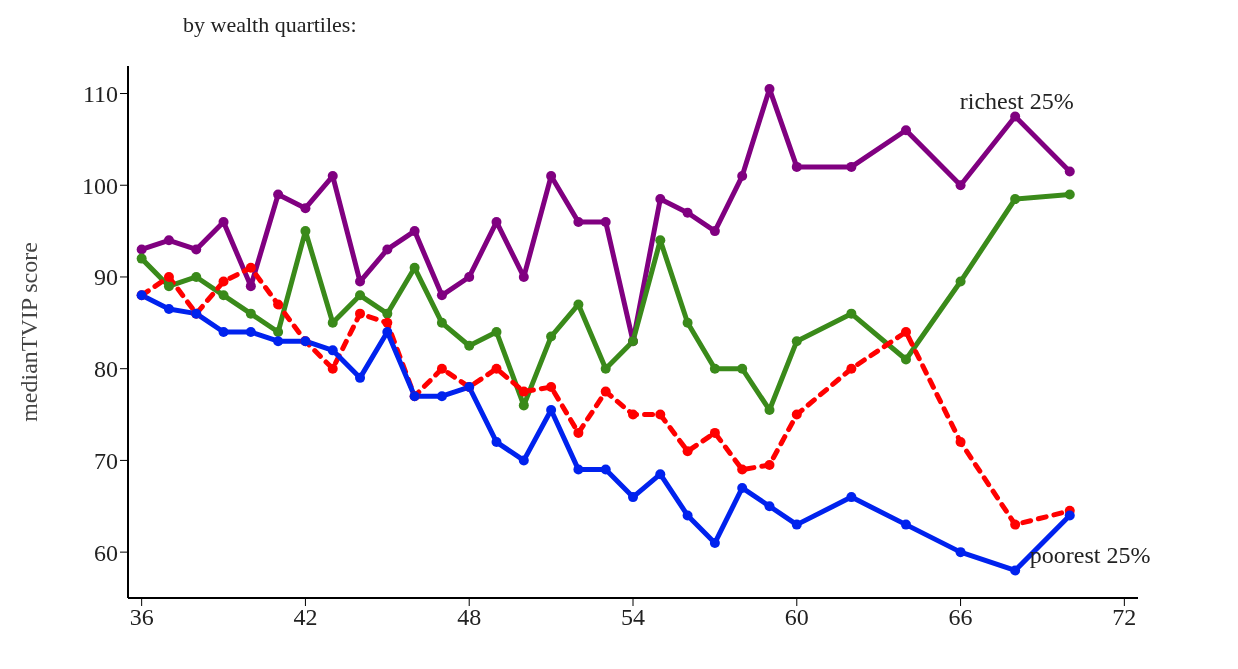  What do you see at coordinates (28, 332) in the screenshot?
I see `y-axis-title: medianTVIP score` at bounding box center [28, 332].